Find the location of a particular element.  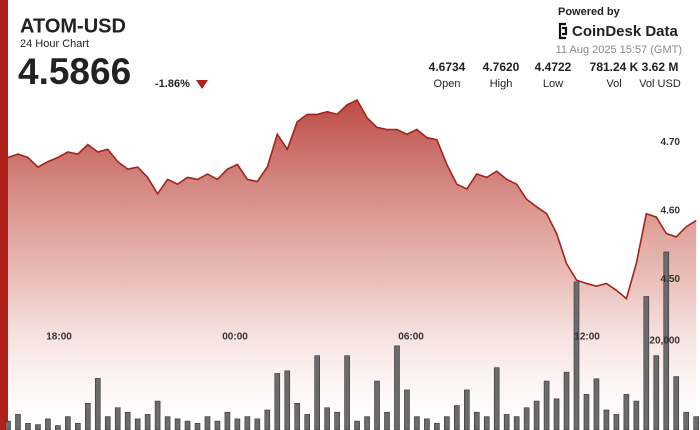

title: ATOM-USD is located at coordinates (73, 26).